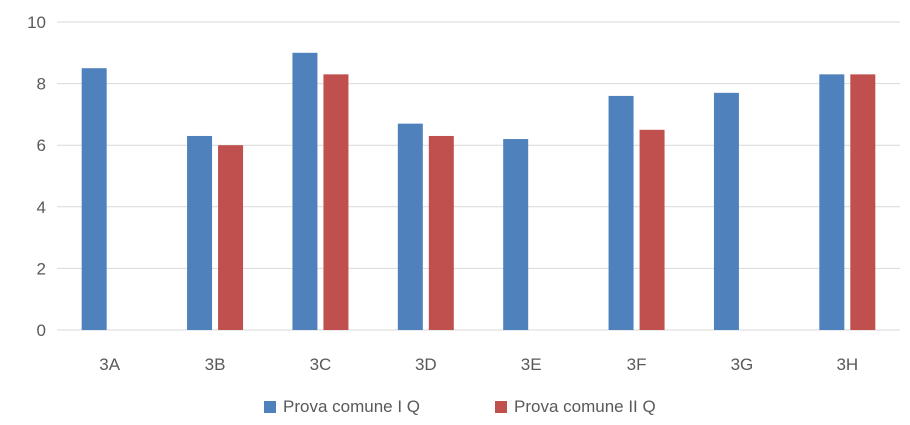 This screenshot has height=425, width=910. I want to click on legend-label: Prova comune I Q, so click(351, 406).